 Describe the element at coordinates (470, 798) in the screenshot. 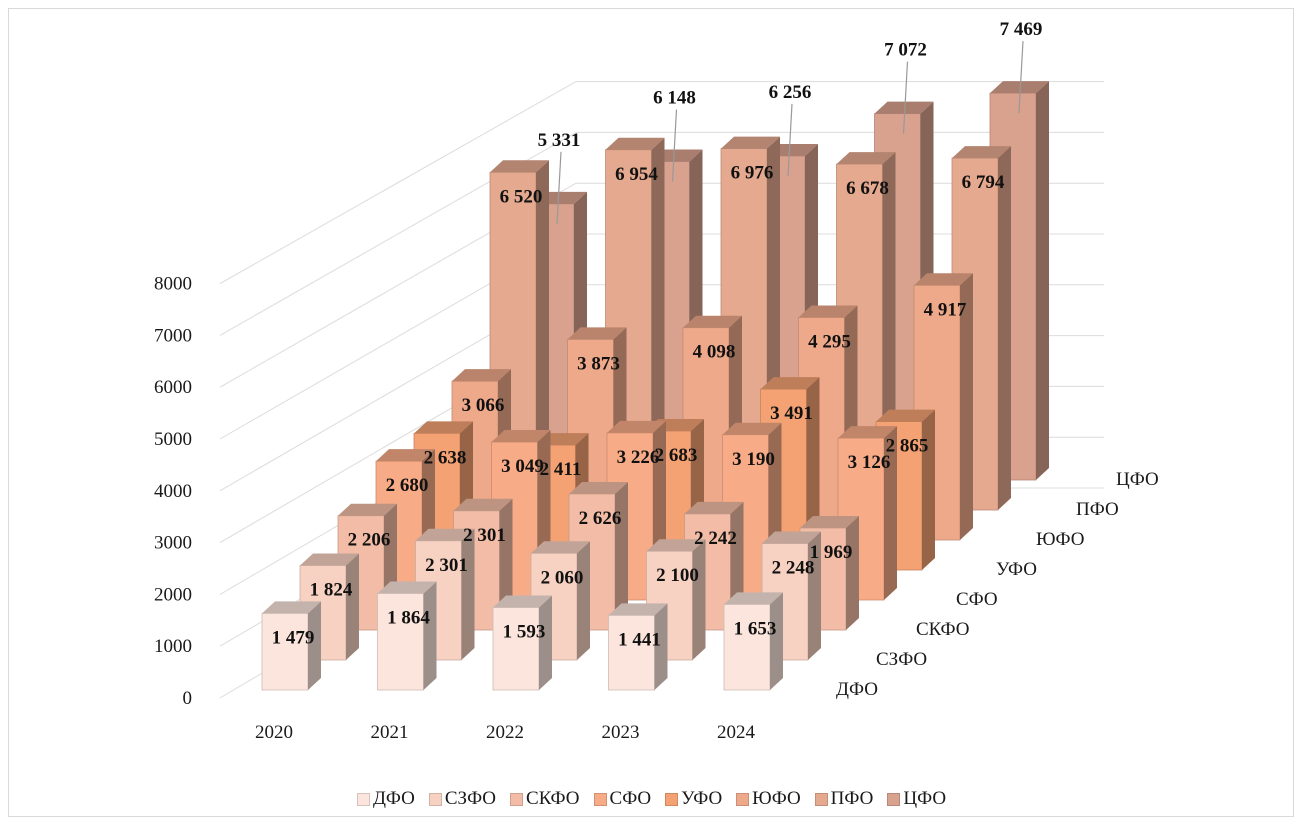

I see `legend-label: СЗФО` at that location.